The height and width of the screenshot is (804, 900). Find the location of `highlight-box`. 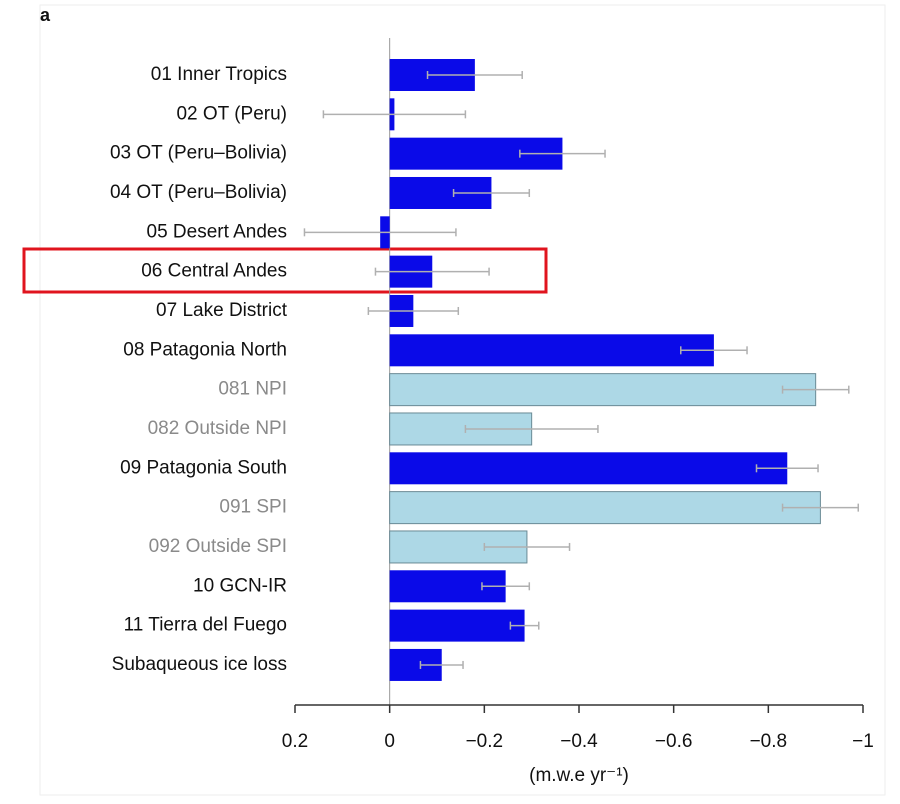

highlight-box is located at coordinates (285, 270).